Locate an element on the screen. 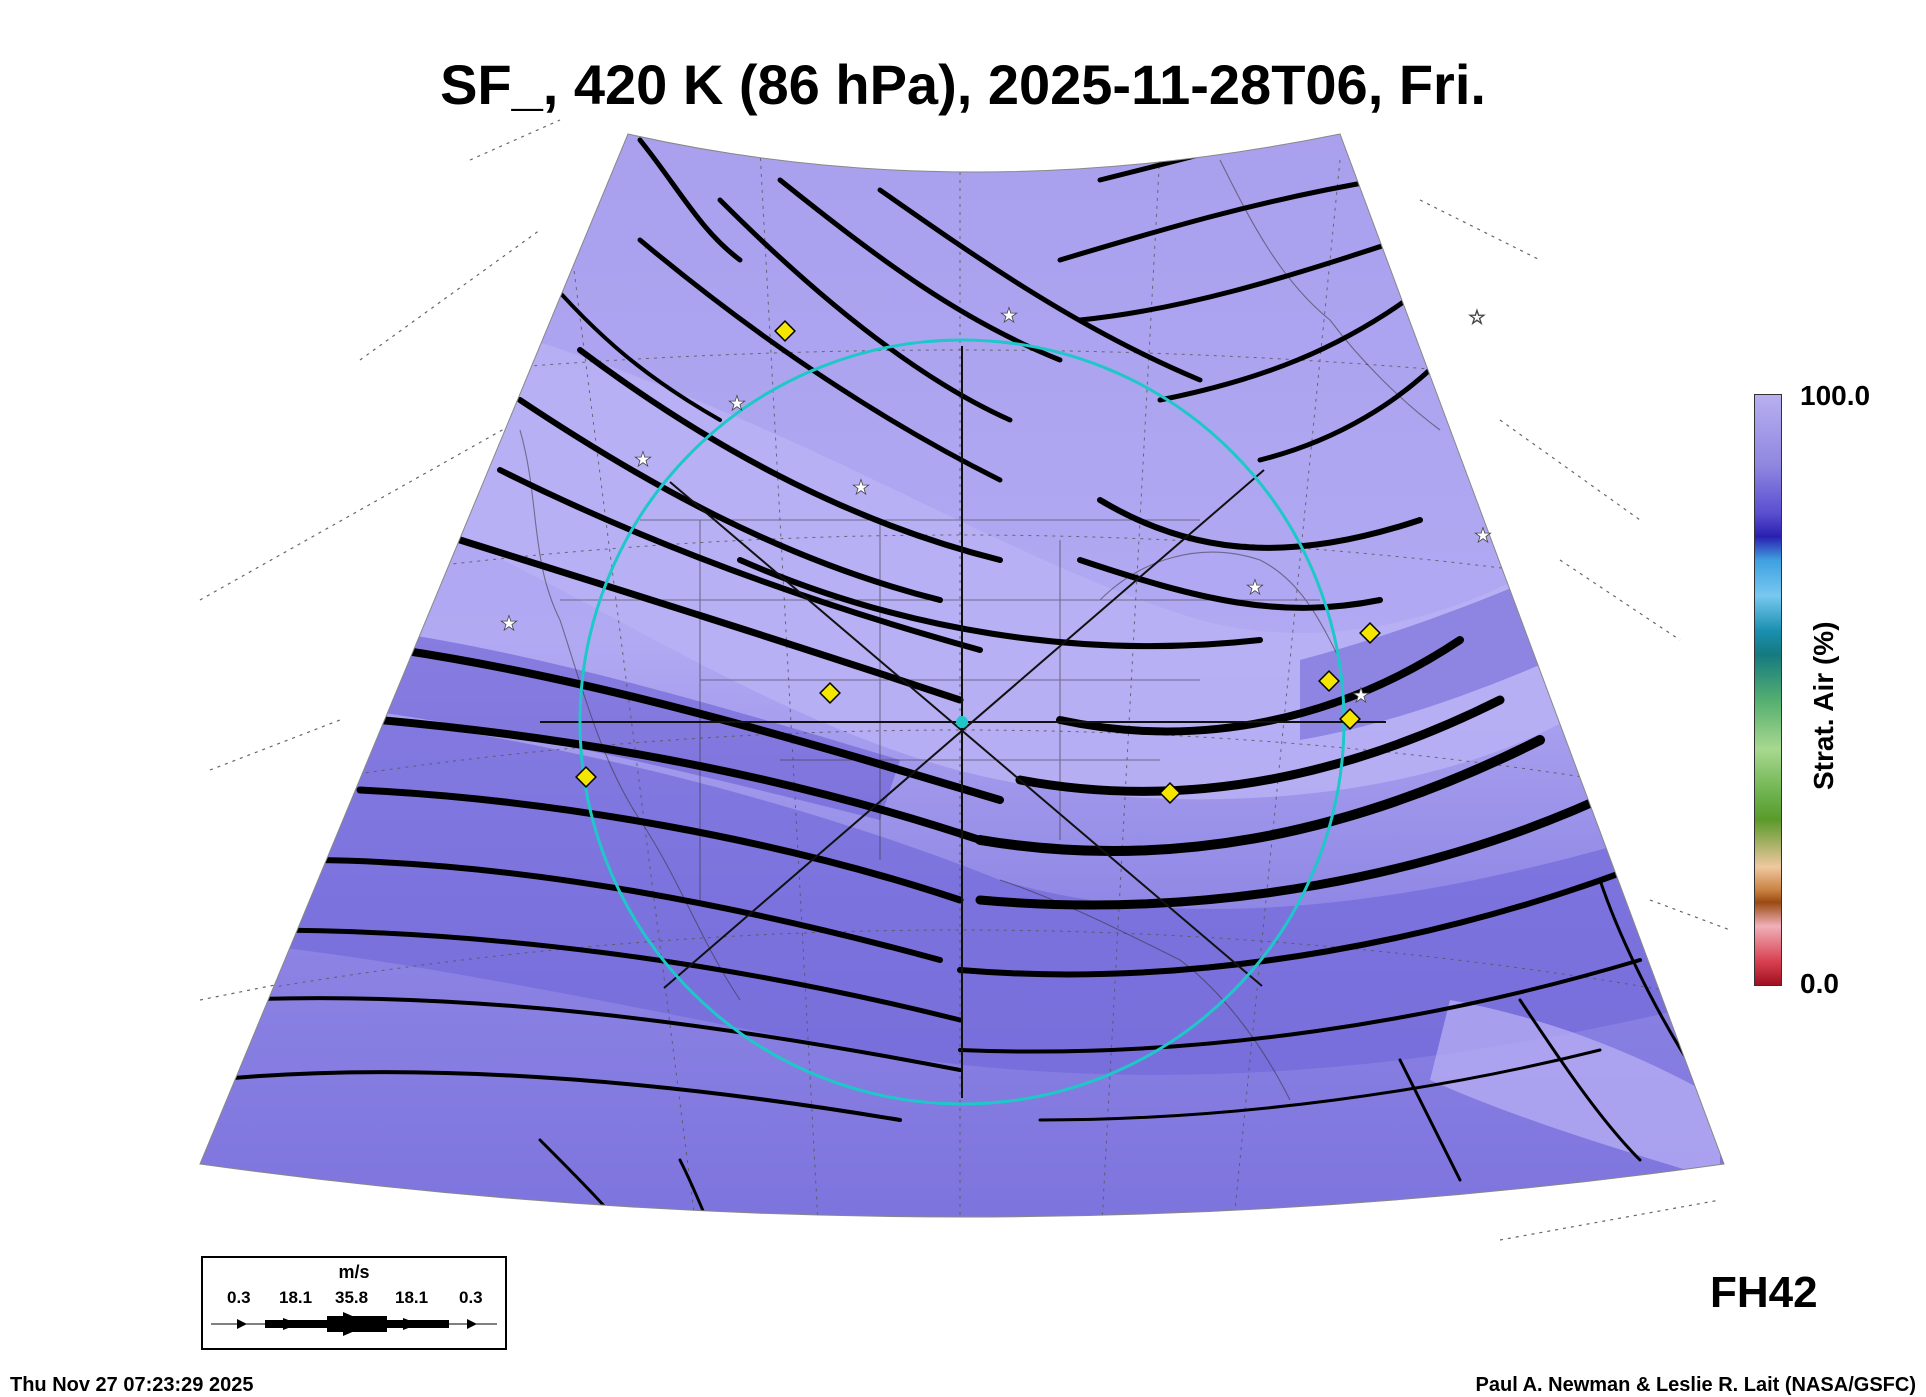 This screenshot has height=1397, width=1926. page-title: SF_, 420 K (86 hPa), 2025-11-28T06, Fri. is located at coordinates (963, 84).